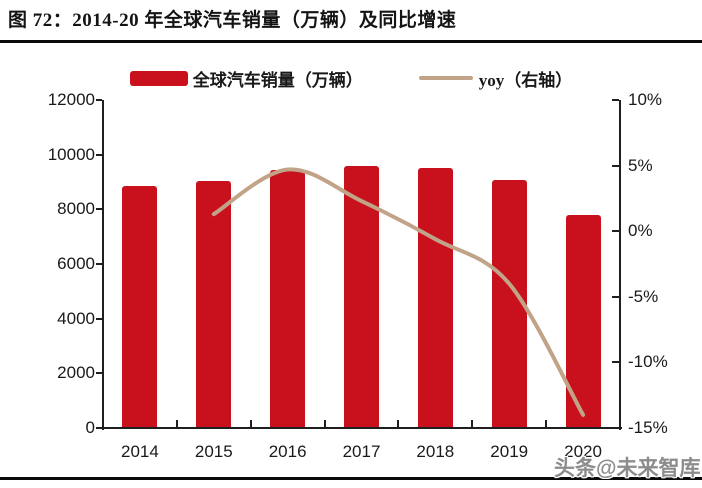  Describe the element at coordinates (361, 428) in the screenshot. I see `x-axis-line` at that location.